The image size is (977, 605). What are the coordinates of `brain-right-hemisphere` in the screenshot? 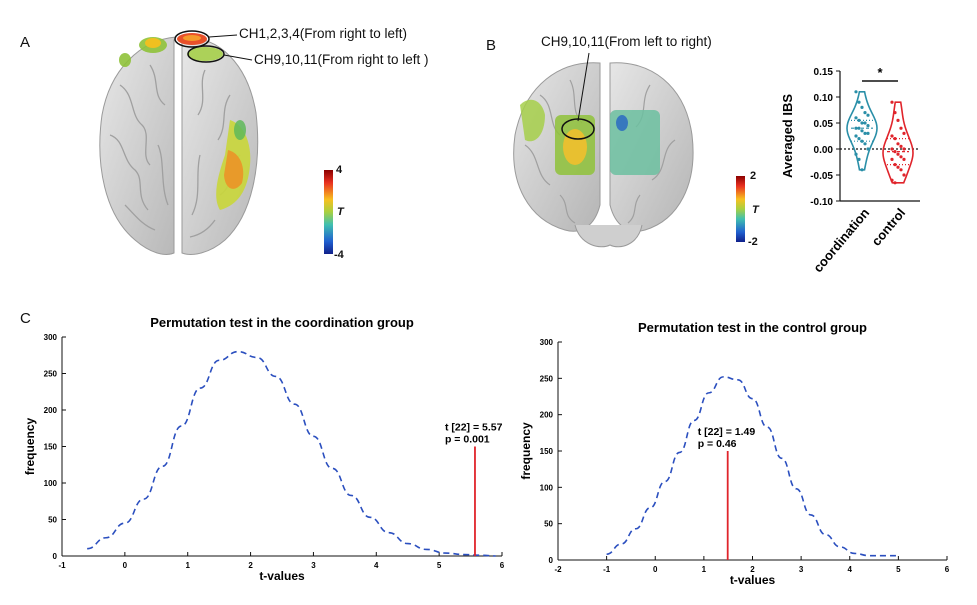 It's located at (219, 145).